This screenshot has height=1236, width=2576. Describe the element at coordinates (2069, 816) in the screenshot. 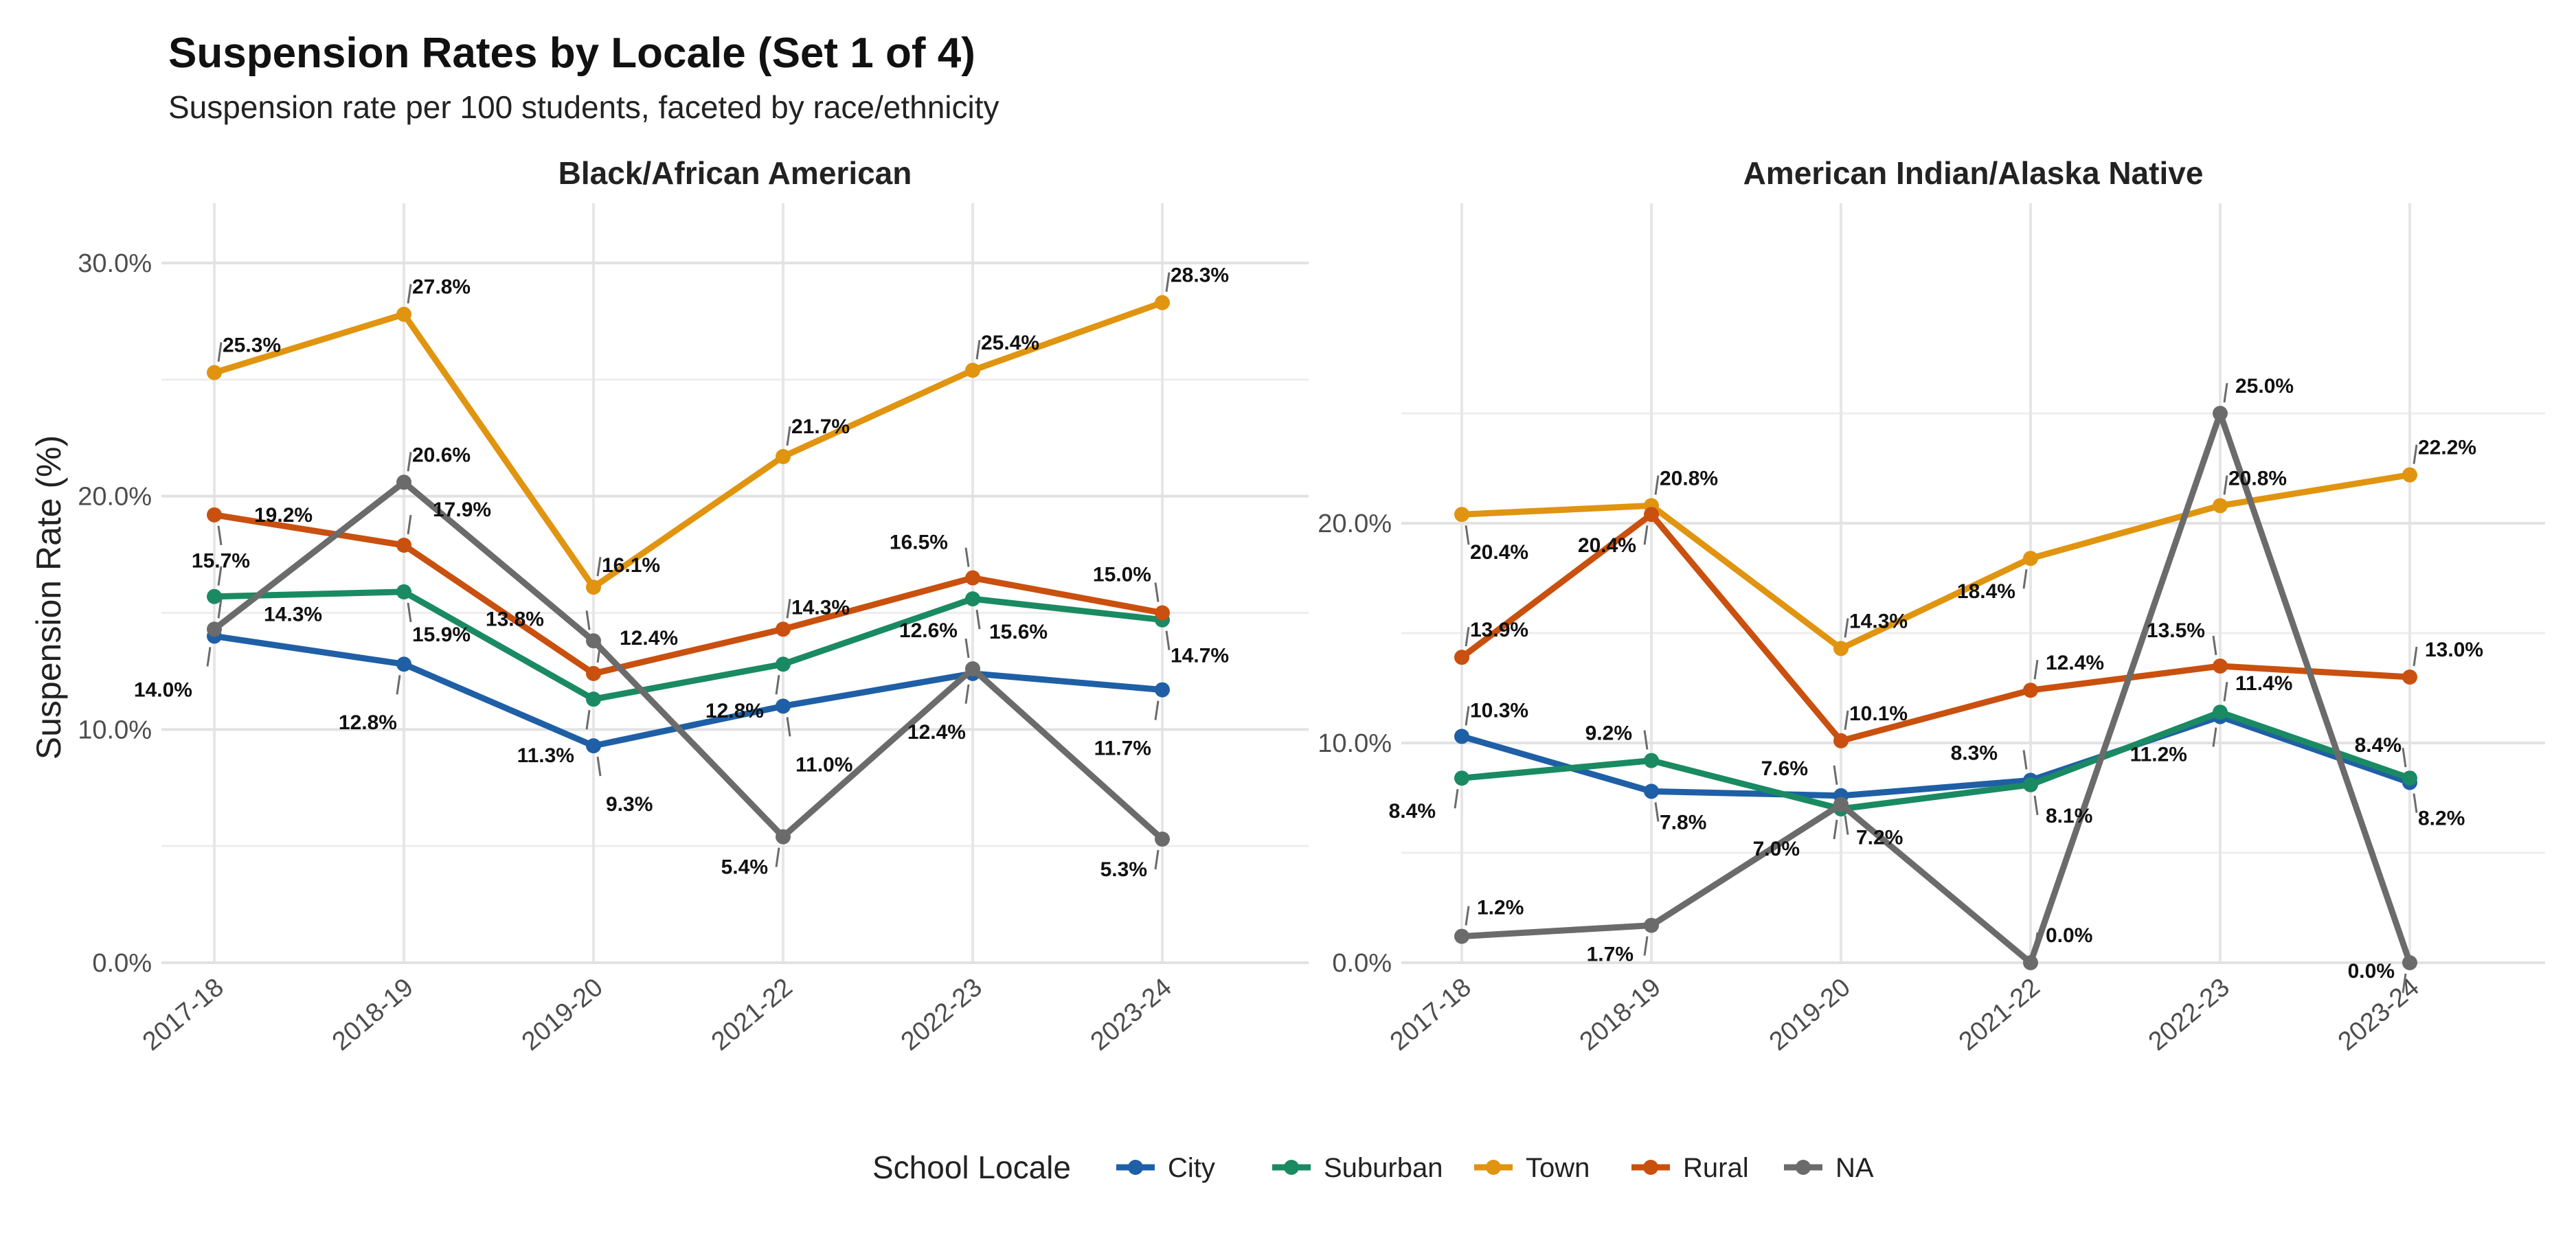

I see `data-label: 8.1%` at that location.